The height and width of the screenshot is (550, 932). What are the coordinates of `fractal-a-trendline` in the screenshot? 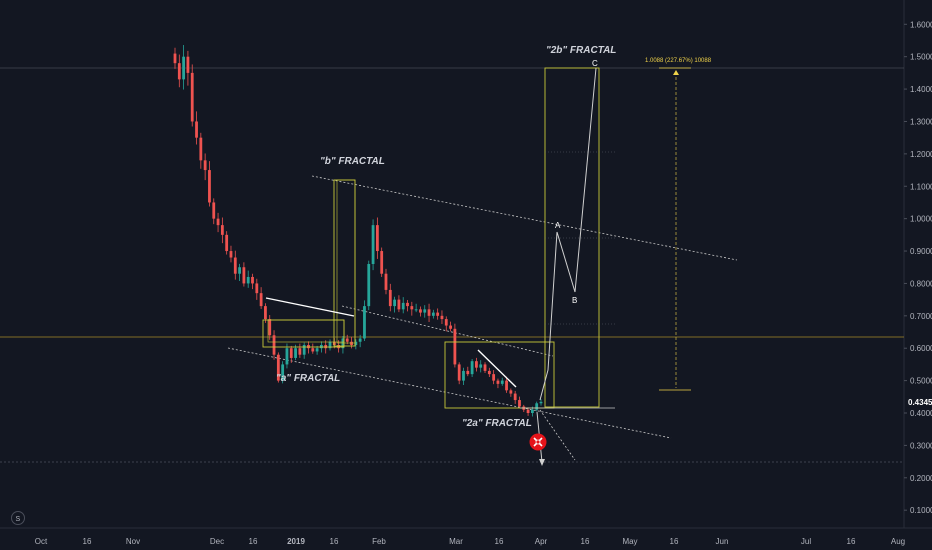 It's located at (310, 307).